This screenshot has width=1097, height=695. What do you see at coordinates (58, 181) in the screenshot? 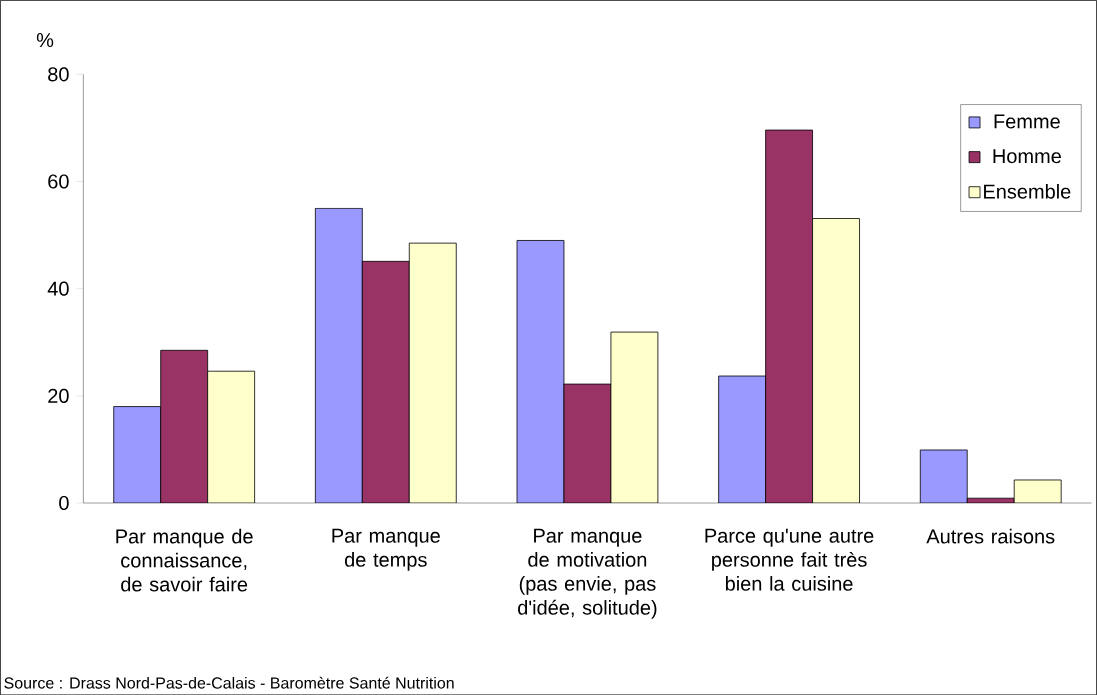
I see `y-tick-label: 60` at bounding box center [58, 181].